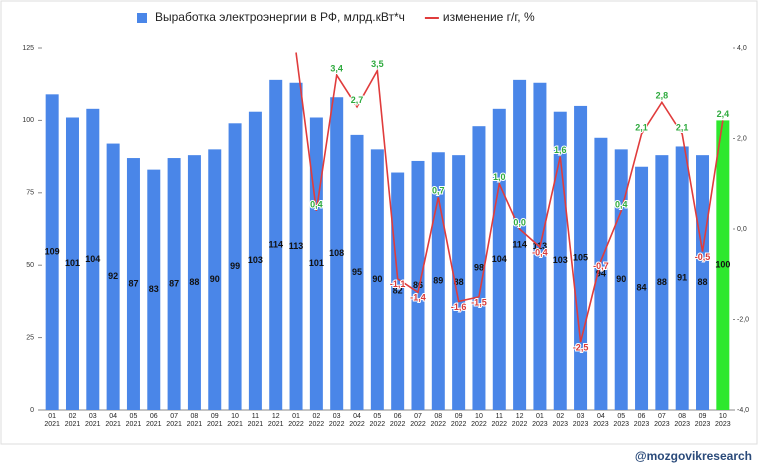 This screenshot has height=466, width=758. What do you see at coordinates (235, 420) in the screenshot?
I see `x-tick-label: 10 2021` at bounding box center [235, 420].